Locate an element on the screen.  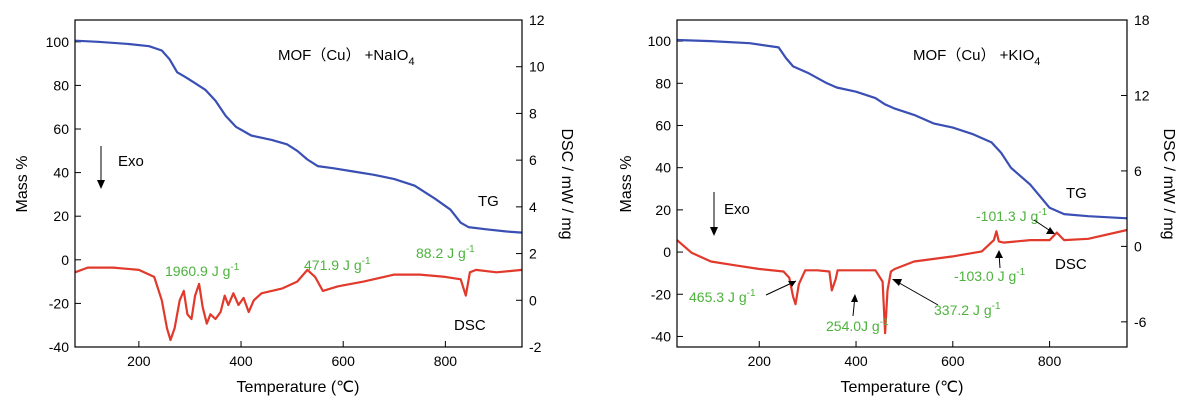
left-y-tick-label: 60 is located at coordinates (61, 129).